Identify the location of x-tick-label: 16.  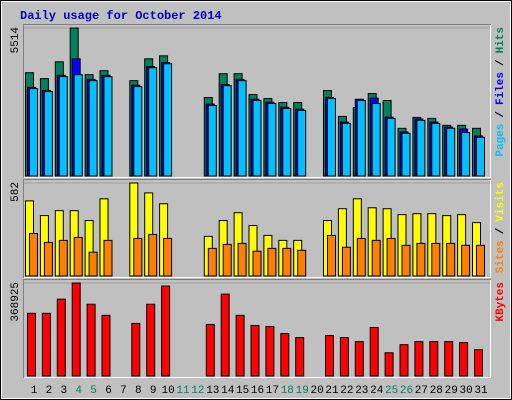
(257, 391).